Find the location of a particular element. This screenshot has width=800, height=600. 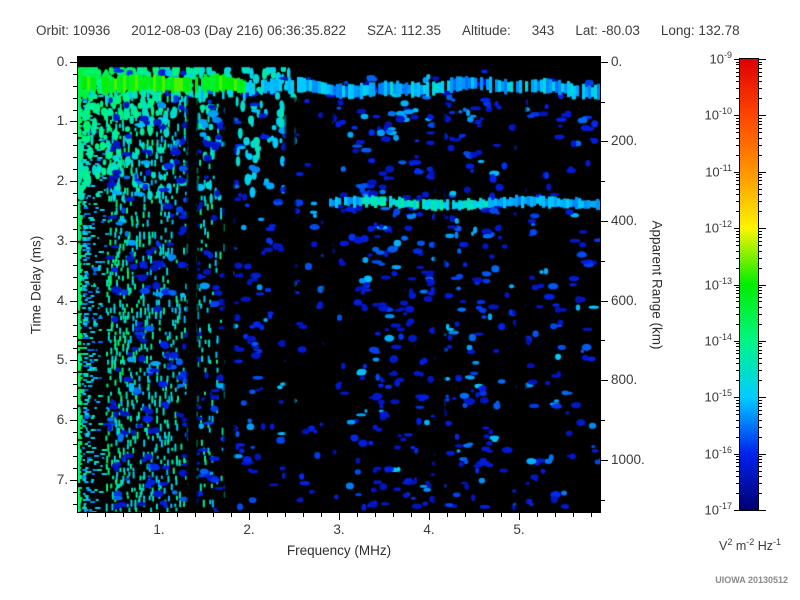

y-left-tick-label: 7. is located at coordinates (62, 479).